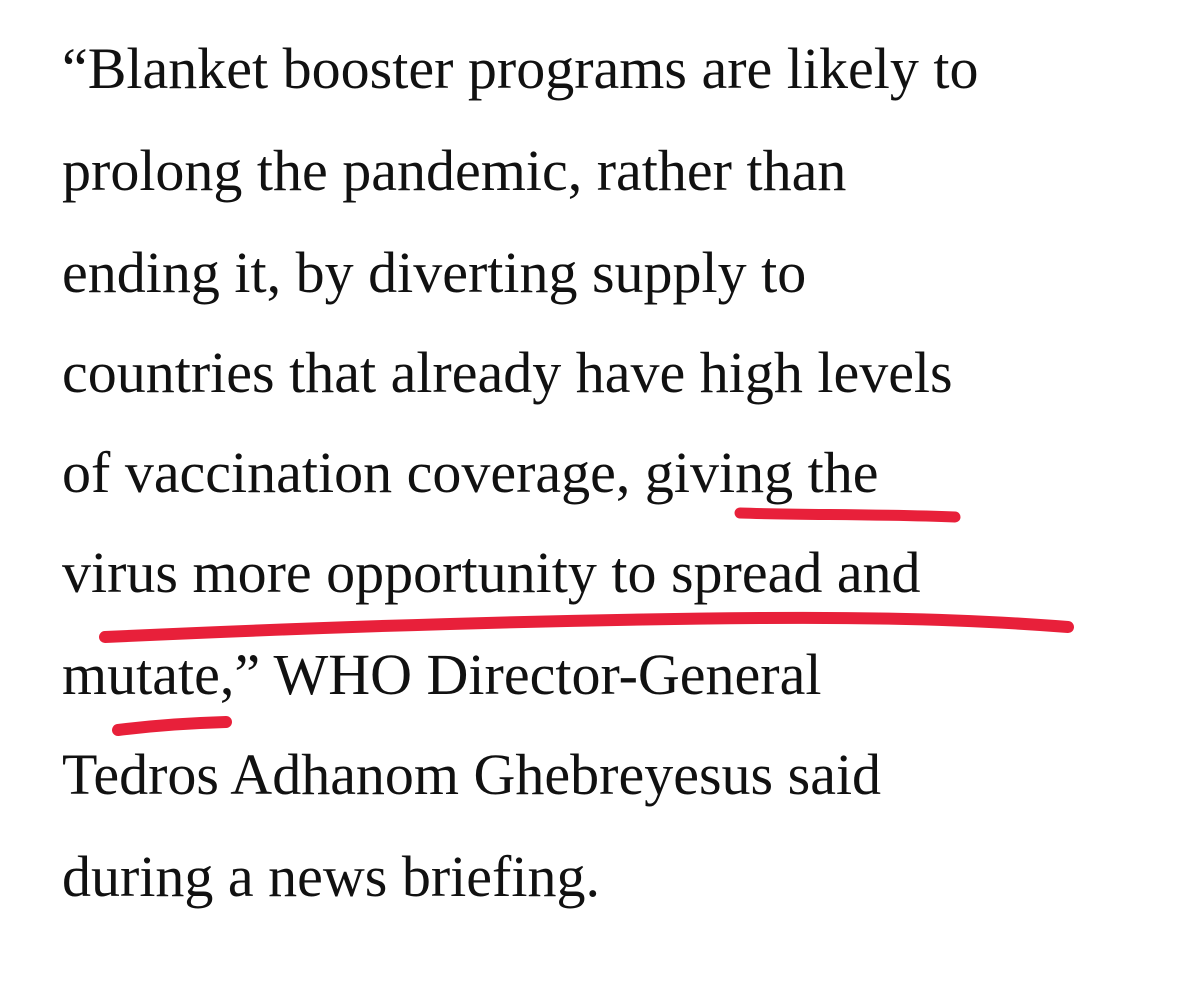 The image size is (1200, 1008). What do you see at coordinates (472, 774) in the screenshot?
I see `quote-line-8: Tedros Adhanom Ghebreyesus said` at bounding box center [472, 774].